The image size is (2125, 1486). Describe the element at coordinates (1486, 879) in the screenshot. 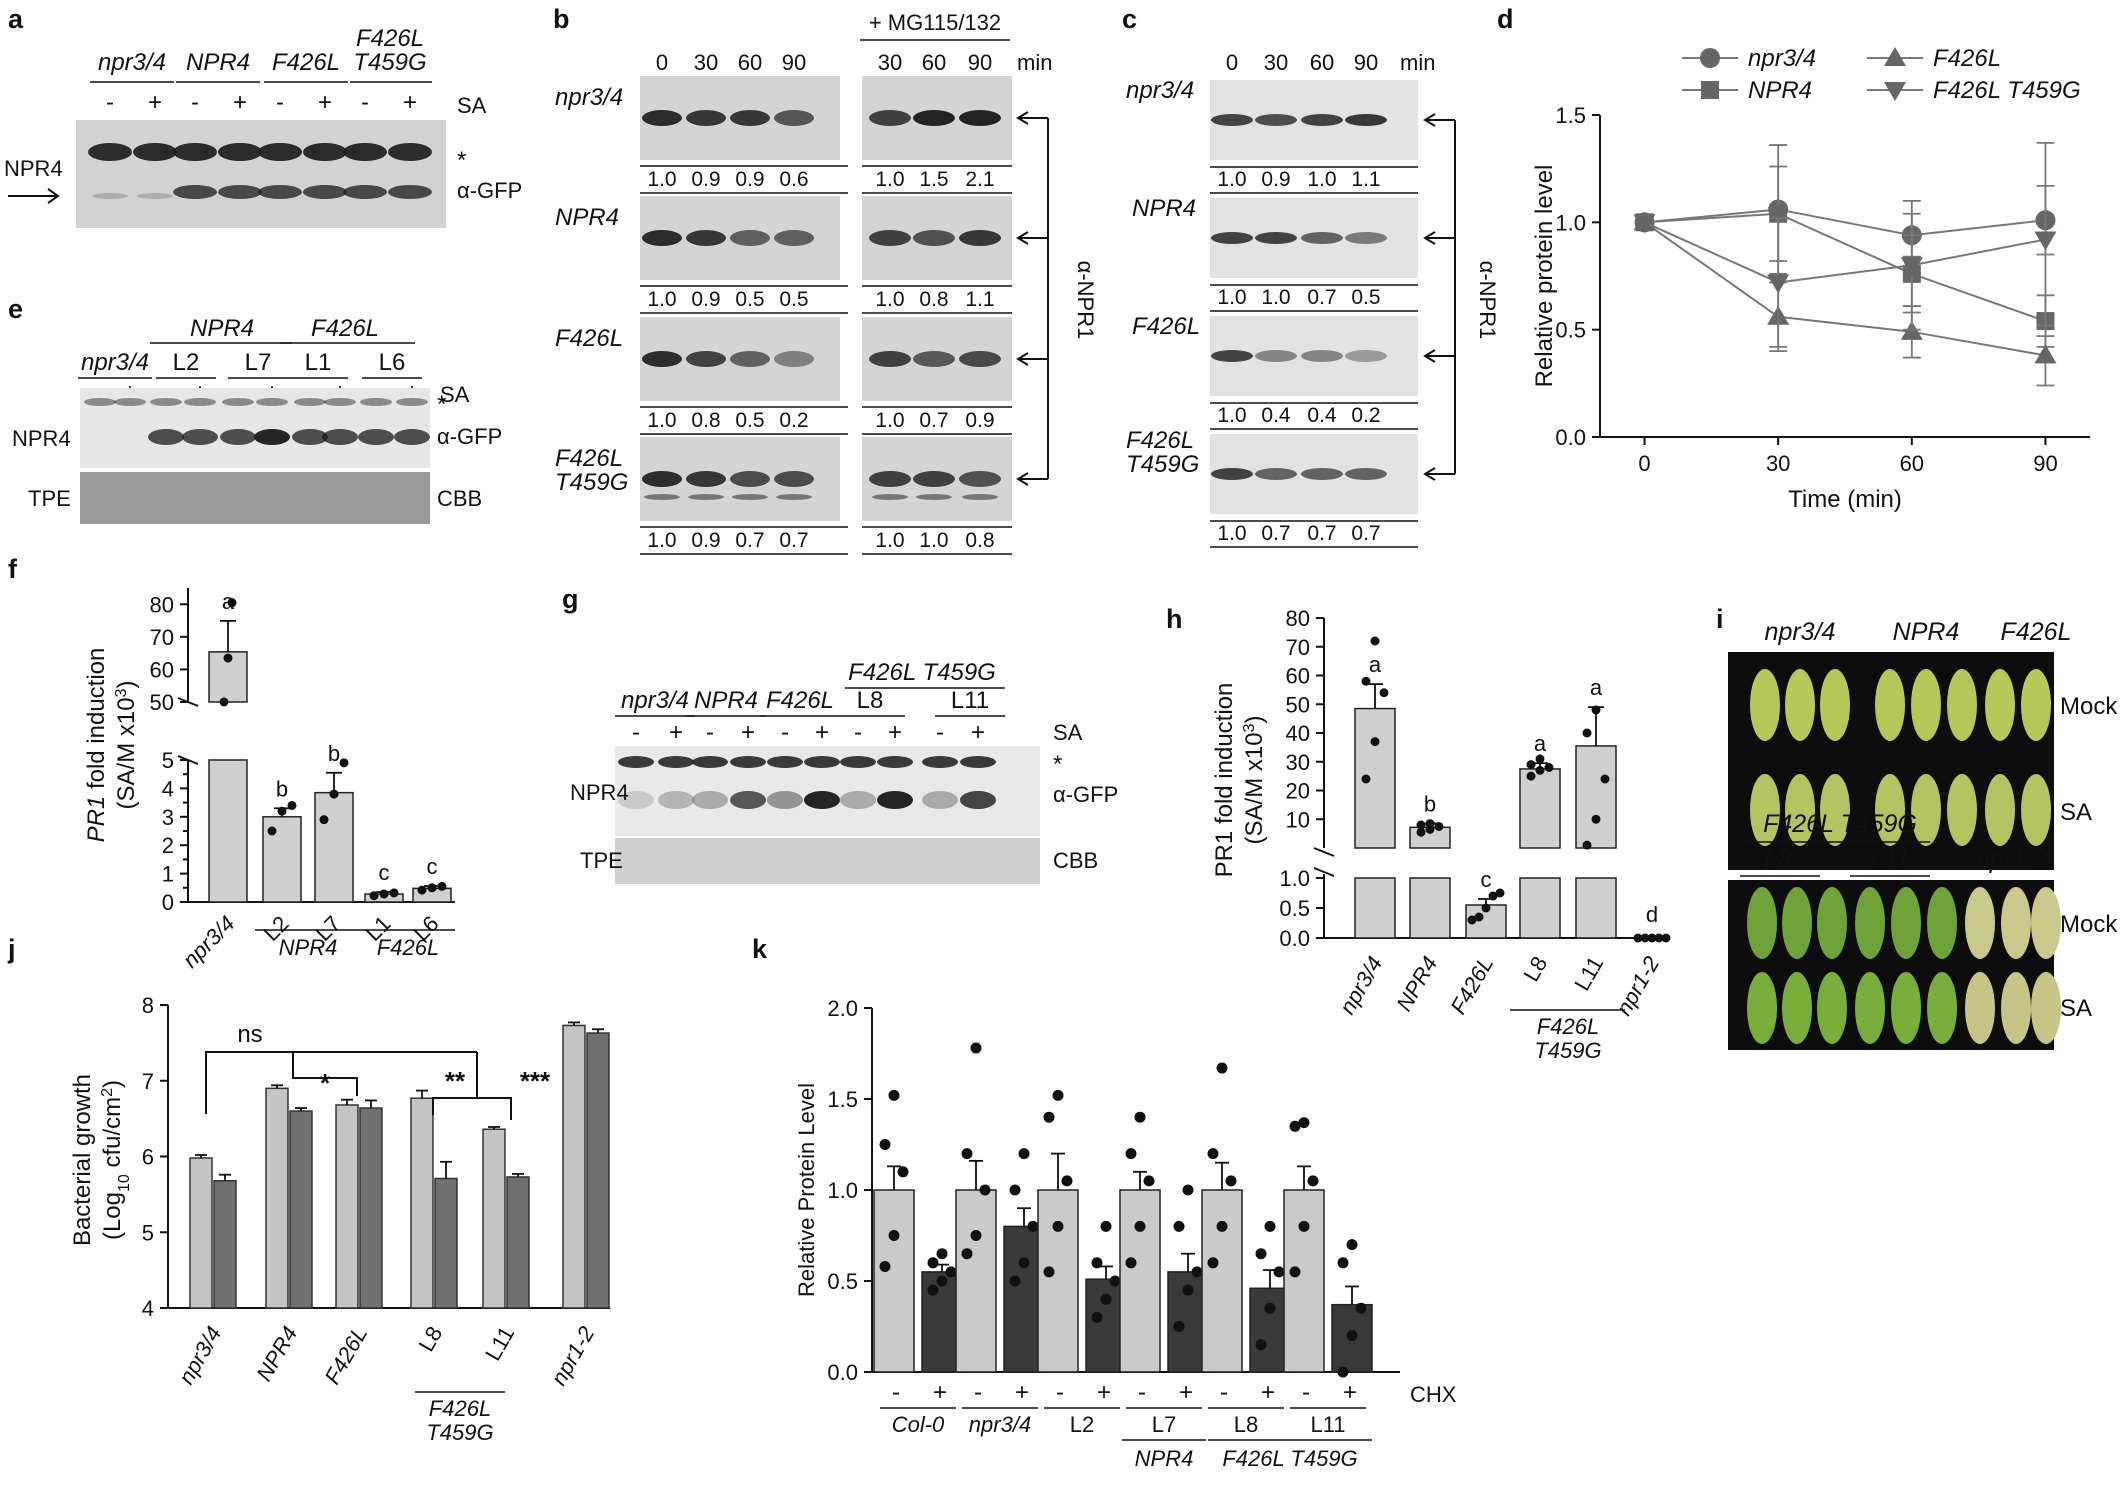

I see `panel-h-letter: c` at that location.